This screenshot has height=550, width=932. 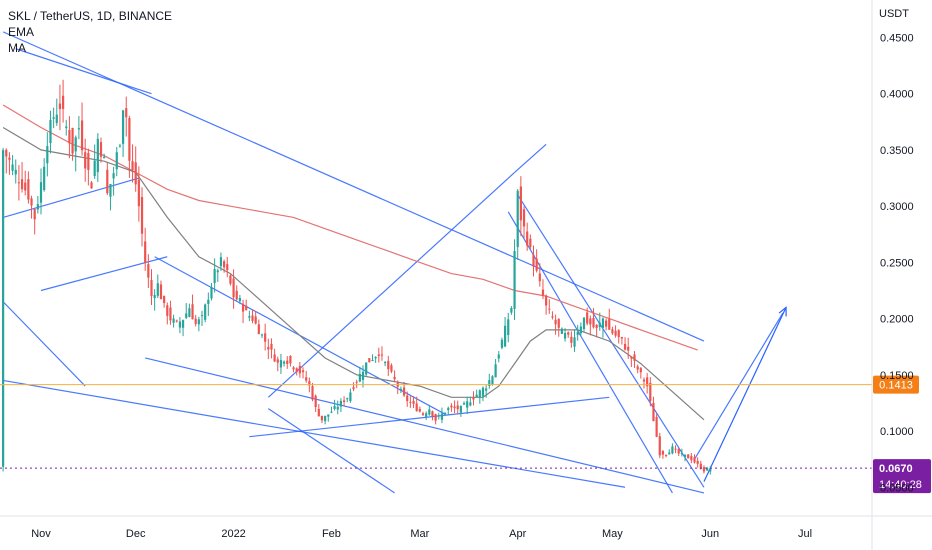 What do you see at coordinates (17, 48) in the screenshot?
I see `ma-legend-label: MA` at bounding box center [17, 48].